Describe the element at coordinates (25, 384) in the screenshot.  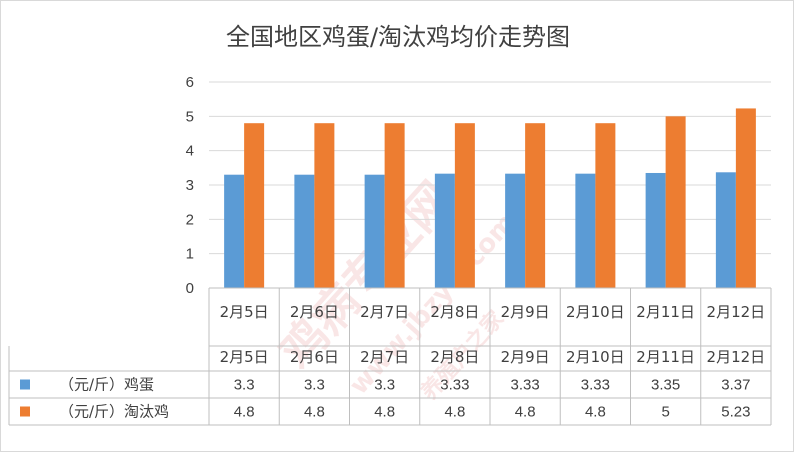
I see `legend-key-egg` at that location.